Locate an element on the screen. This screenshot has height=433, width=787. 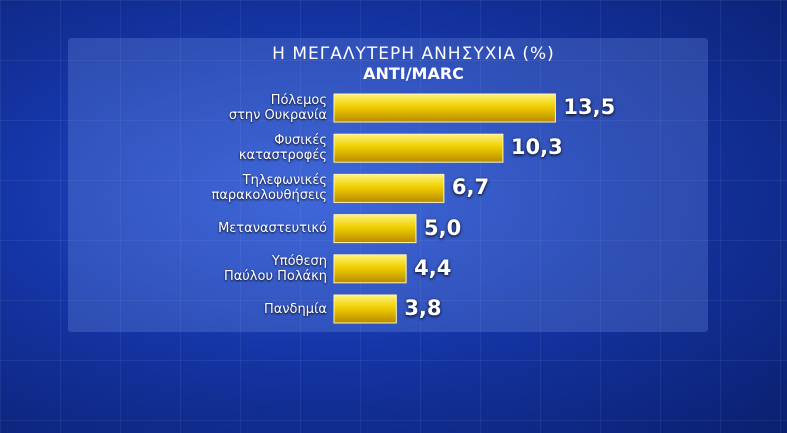
category-label: Τηλεφωνικές παρακολουθήσεις is located at coordinates (269, 188).